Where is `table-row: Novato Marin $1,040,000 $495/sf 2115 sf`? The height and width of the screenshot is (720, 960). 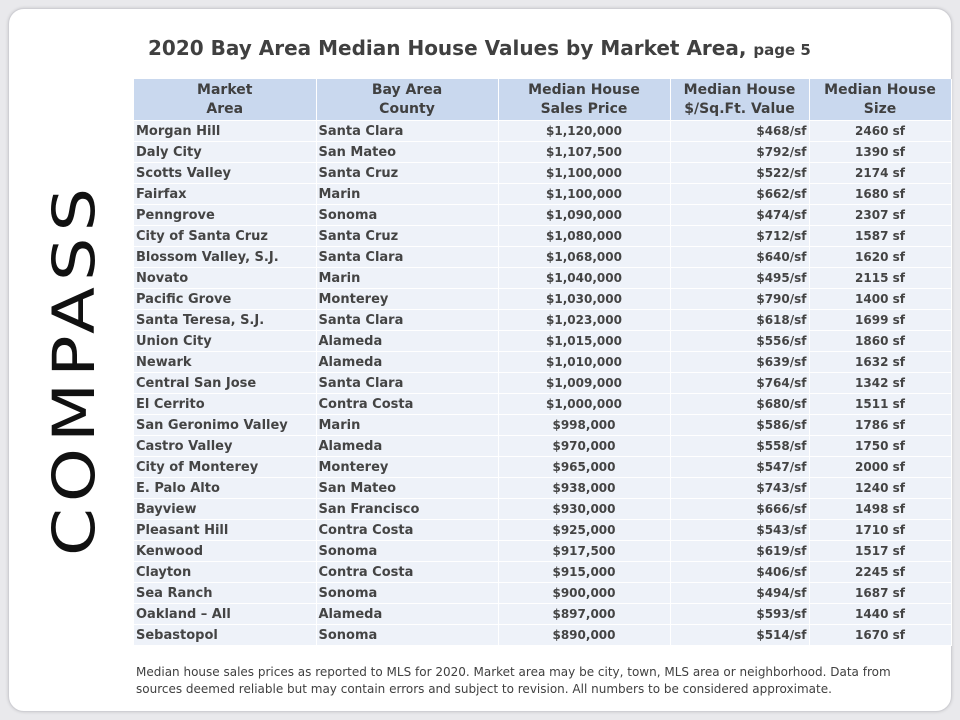
table-row: Novato Marin $1,040,000 $495/sf 2115 sf is located at coordinates (543, 278).